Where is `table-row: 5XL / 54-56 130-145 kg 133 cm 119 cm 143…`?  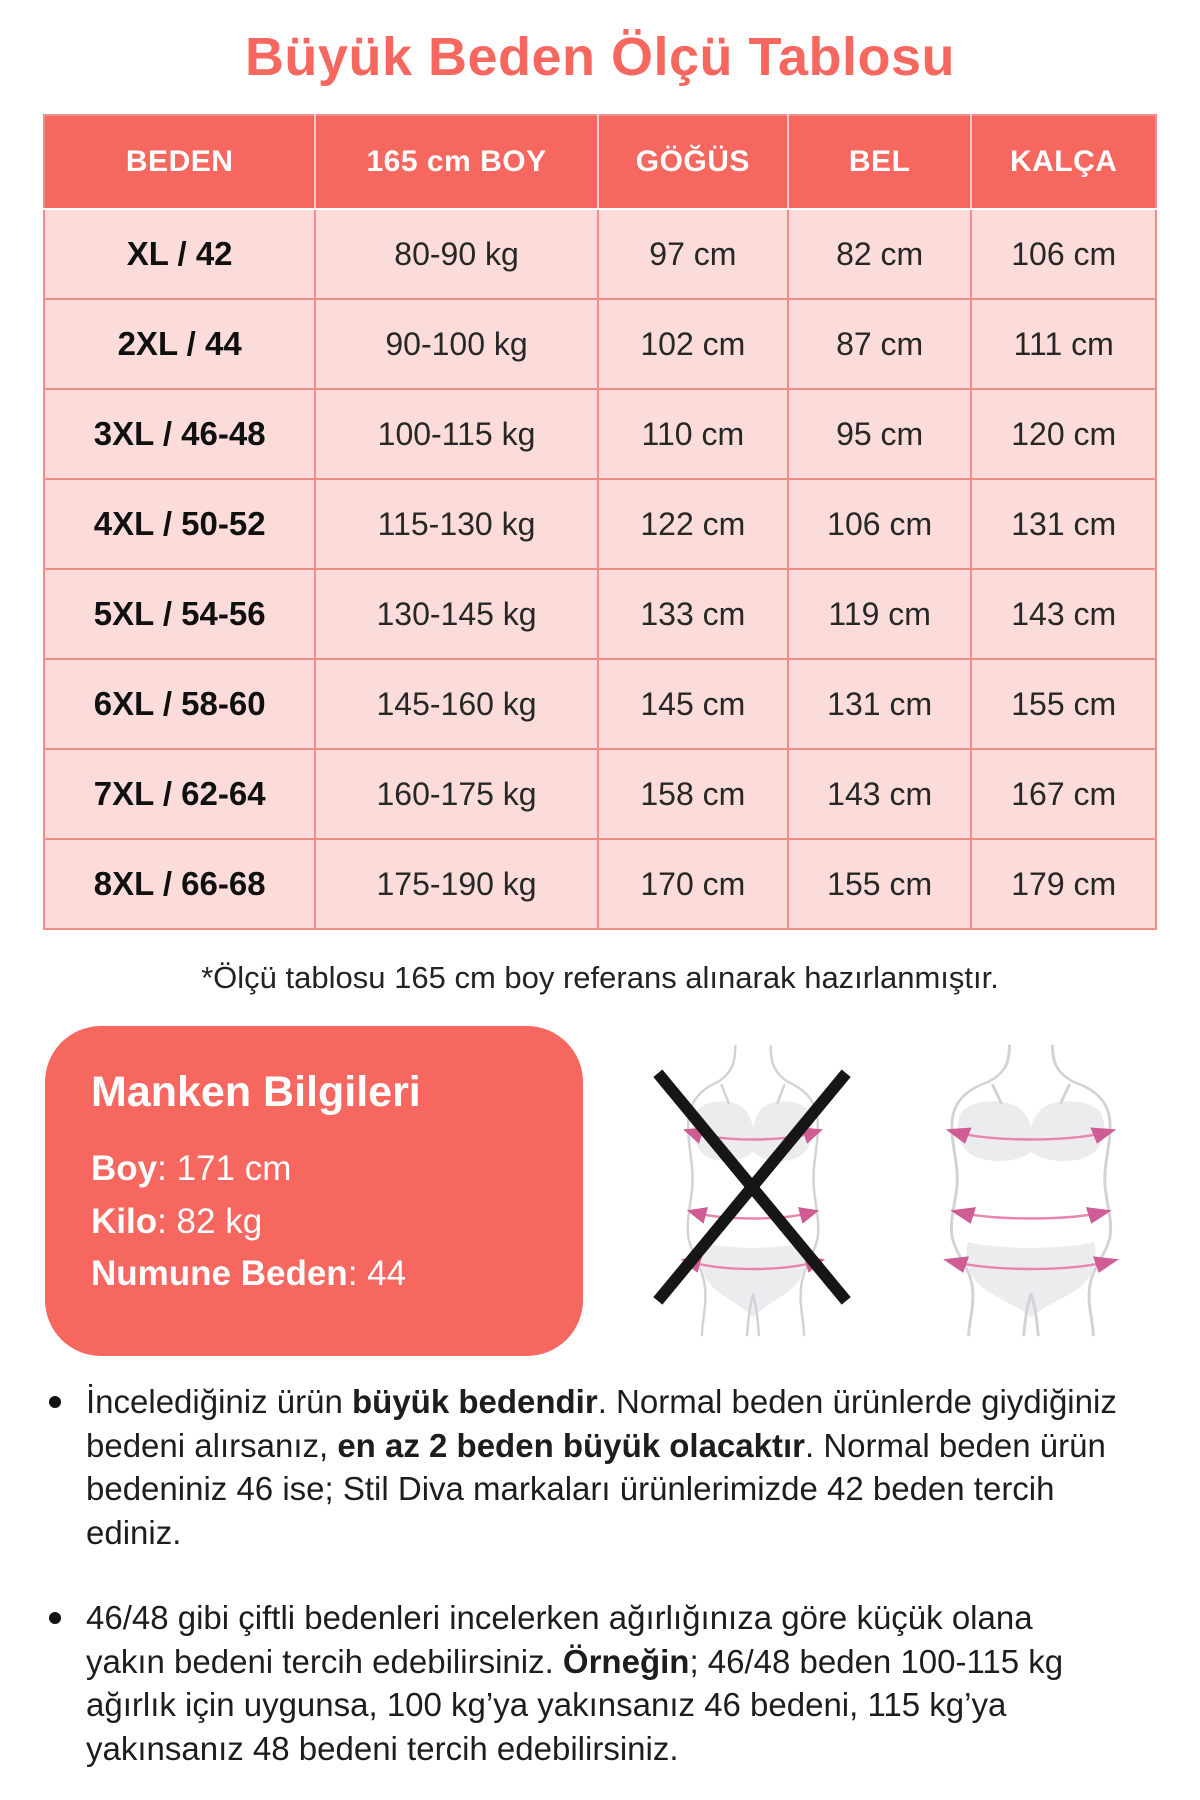 table-row: 5XL / 54-56 130-145 kg 133 cm 119 cm 143… is located at coordinates (599, 614).